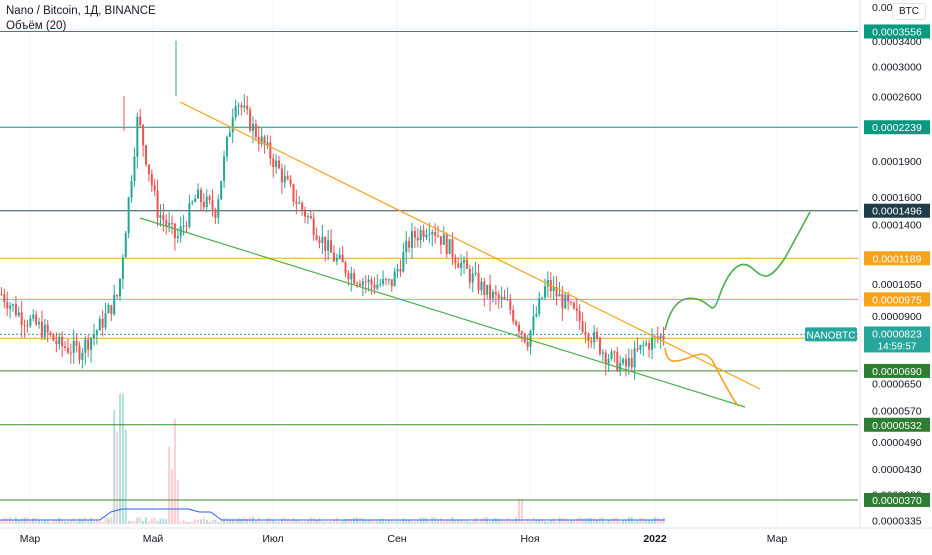 Image resolution: width=932 pixels, height=555 pixels. I want to click on level-label-7: 0.0000532, so click(897, 426).